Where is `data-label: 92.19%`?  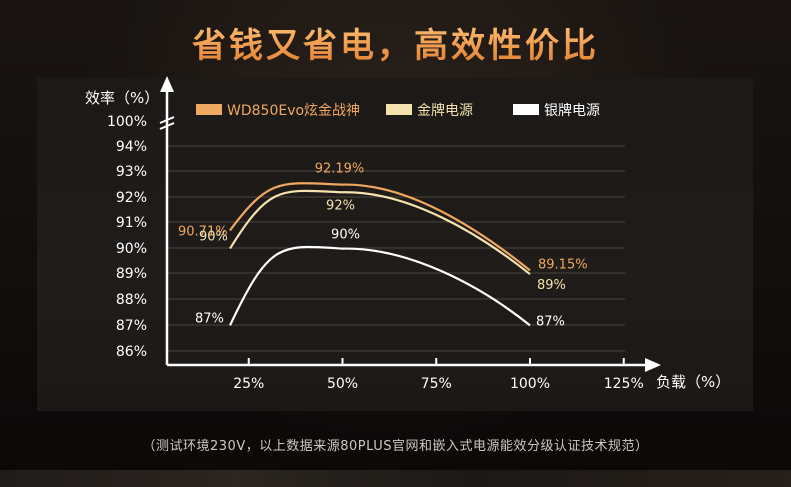
data-label: 92.19% is located at coordinates (340, 169).